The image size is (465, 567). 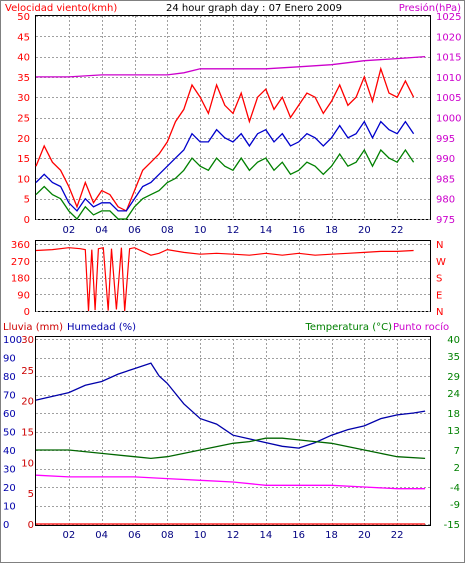 I want to click on dewpoint-axis-title: Punto rocío, so click(x=421, y=327).